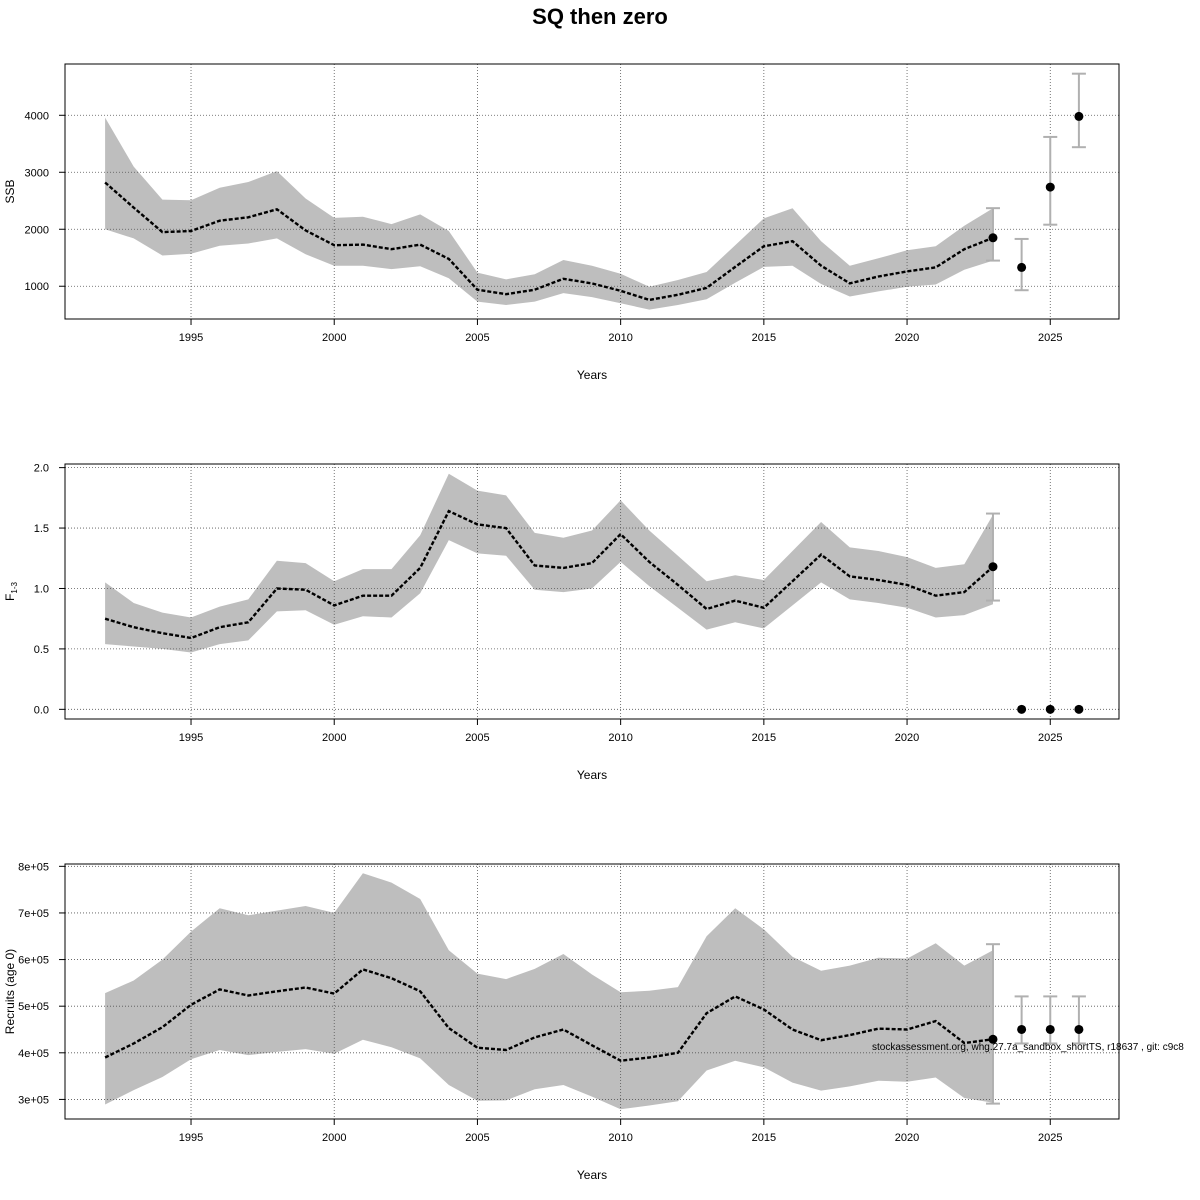 The height and width of the screenshot is (1200, 1200). Describe the element at coordinates (37, 287) in the screenshot. I see `y-tick-label: 1000` at that location.